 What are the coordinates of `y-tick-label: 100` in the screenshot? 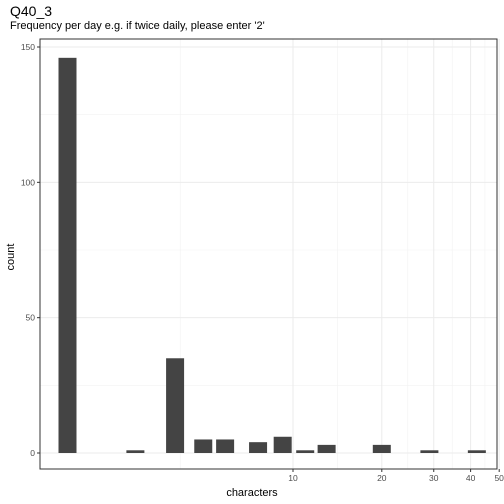 It's located at (28, 182).